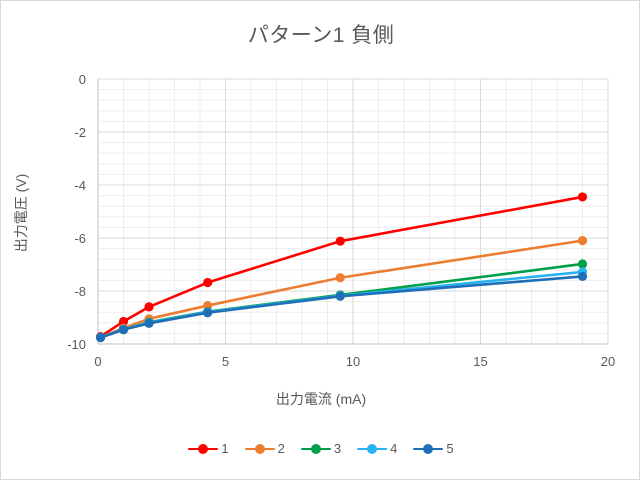 The image size is (640, 481). Describe the element at coordinates (225, 448) in the screenshot. I see `legend-label: 1` at that location.